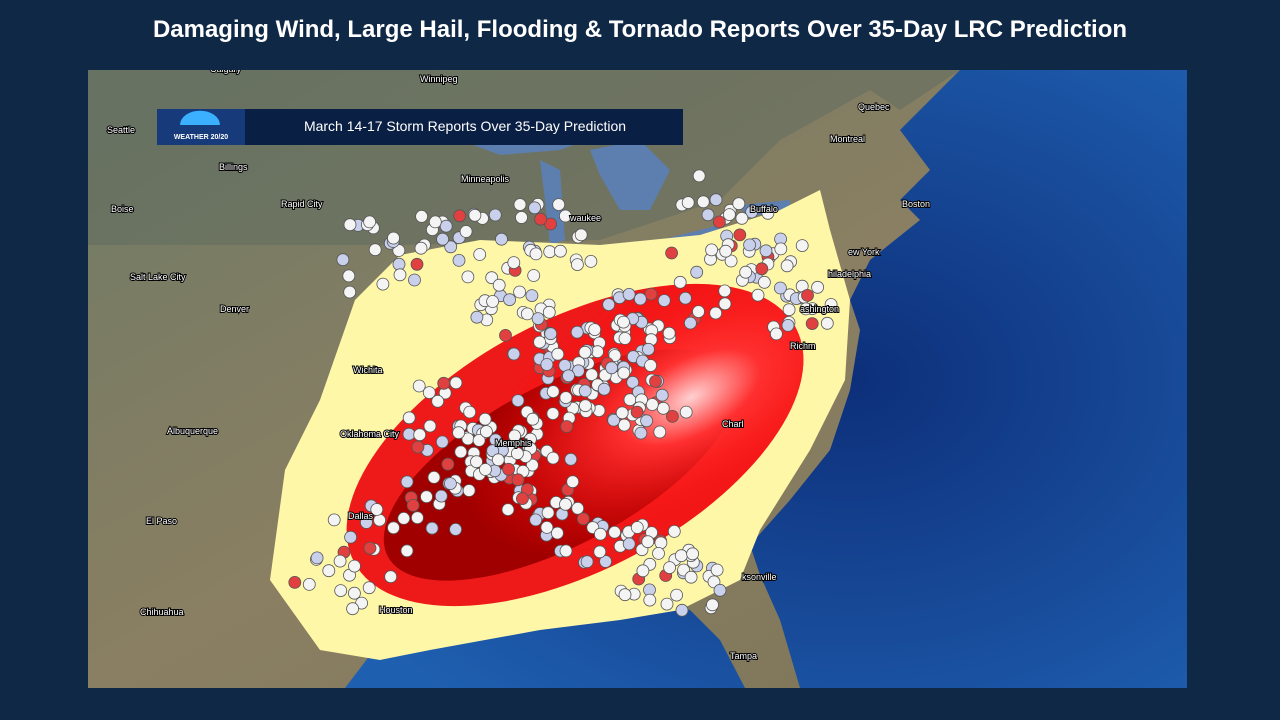 The width and height of the screenshot is (1280, 720). Describe the element at coordinates (874, 107) in the screenshot. I see `city-label: Quebec` at that location.